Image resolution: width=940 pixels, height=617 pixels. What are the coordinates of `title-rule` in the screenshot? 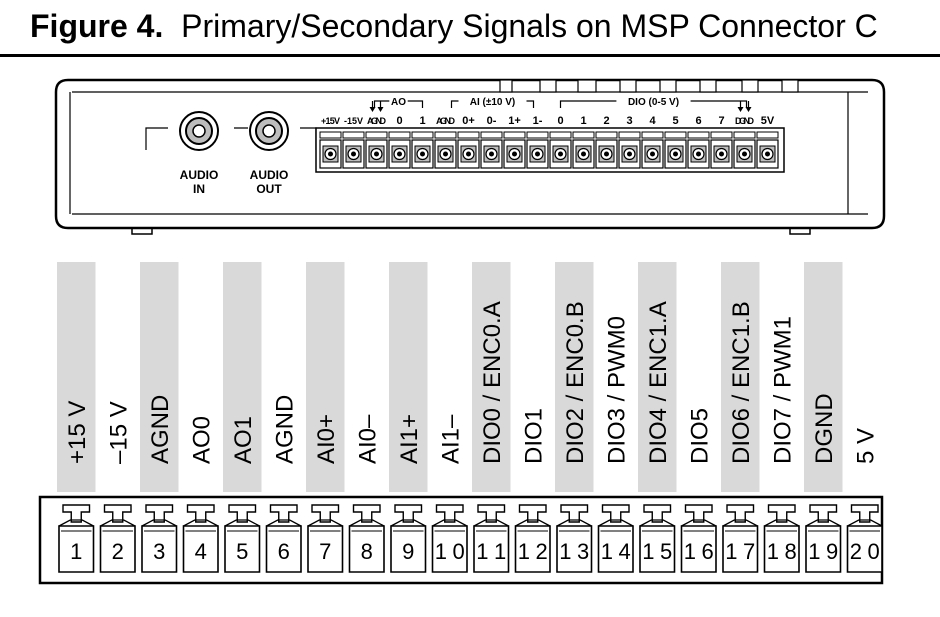 It's located at (470, 55).